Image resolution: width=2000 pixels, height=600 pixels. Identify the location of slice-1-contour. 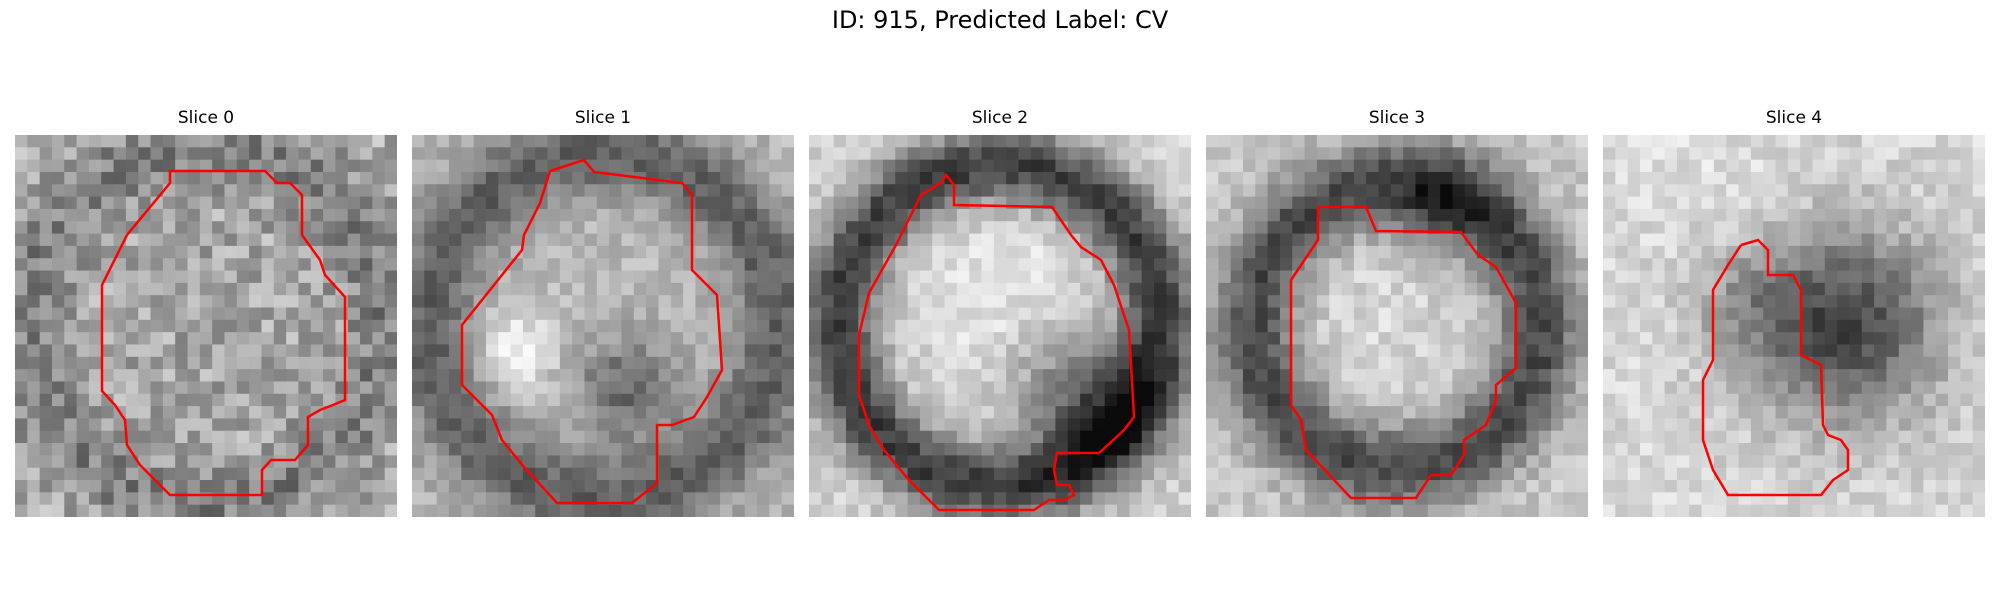
(592, 331).